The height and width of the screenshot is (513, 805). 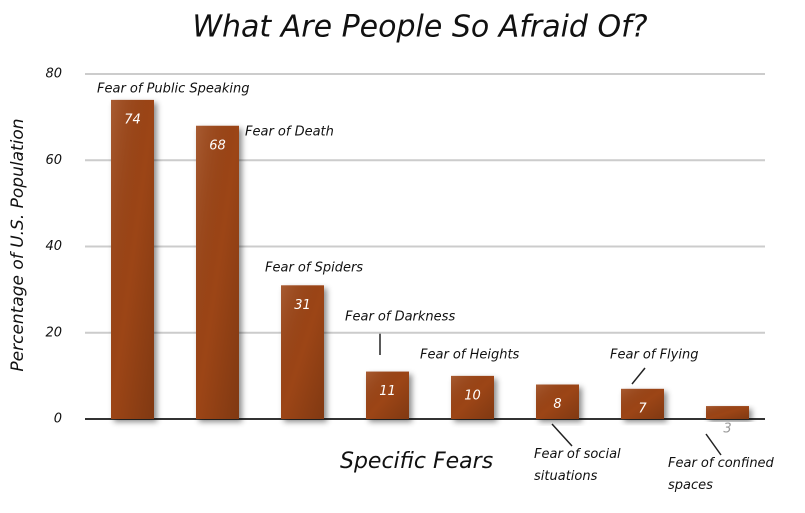 I want to click on y-tick-label: 80, so click(x=53, y=74).